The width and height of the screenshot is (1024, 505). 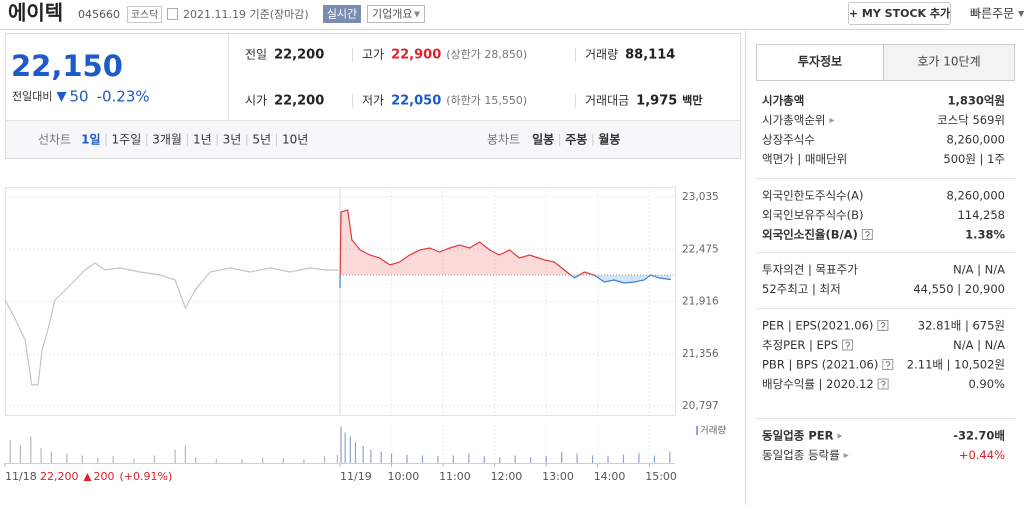 What do you see at coordinates (700, 249) in the screenshot?
I see `y-tick-label: 22,475` at bounding box center [700, 249].